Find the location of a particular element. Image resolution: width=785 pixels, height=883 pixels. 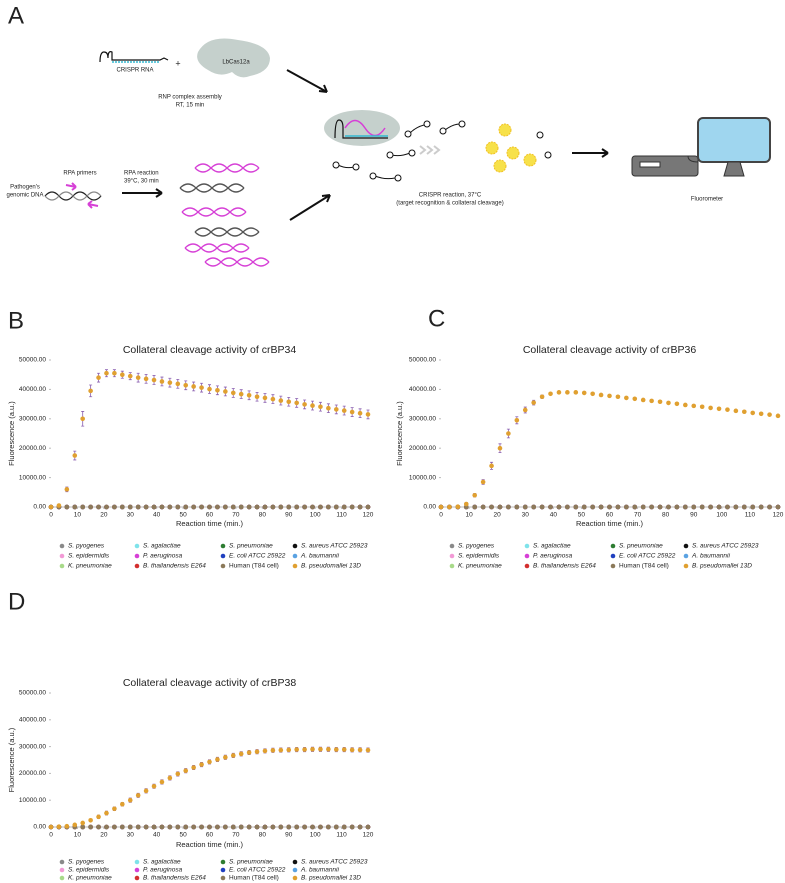

panel-label: B is located at coordinates (16, 320).